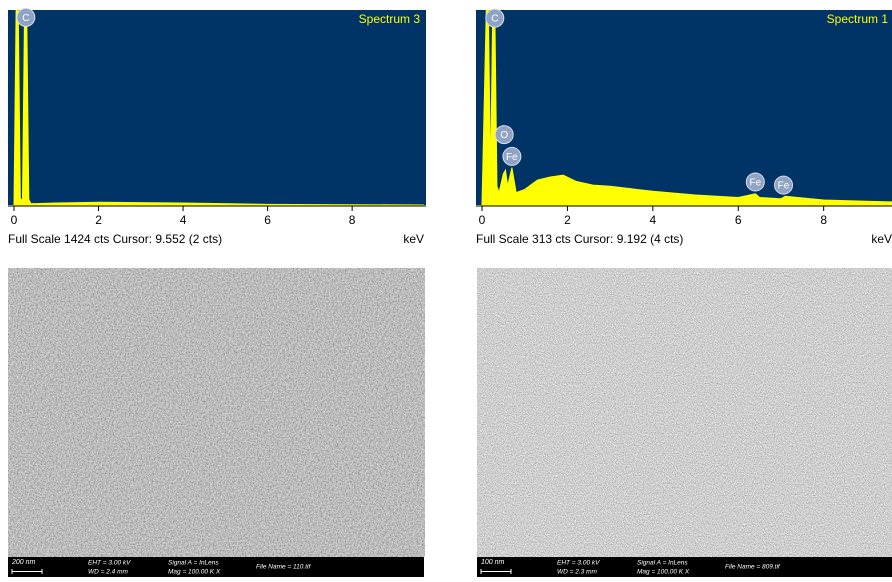 This screenshot has height=582, width=892. Describe the element at coordinates (108, 572) in the screenshot. I see `info-text: WD = 2.4 mm` at that location.